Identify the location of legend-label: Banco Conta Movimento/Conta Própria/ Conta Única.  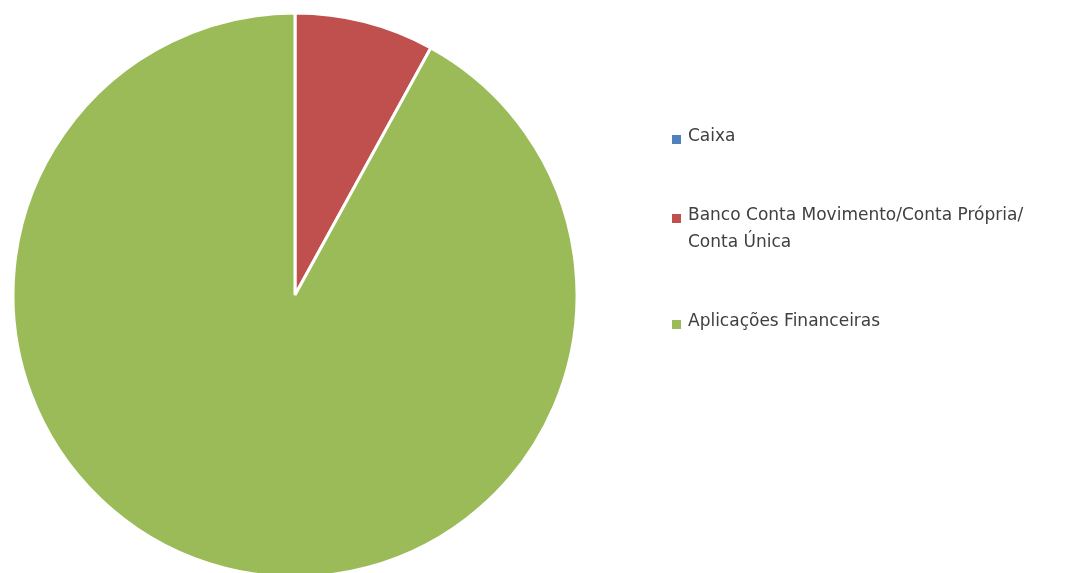
(856, 228).